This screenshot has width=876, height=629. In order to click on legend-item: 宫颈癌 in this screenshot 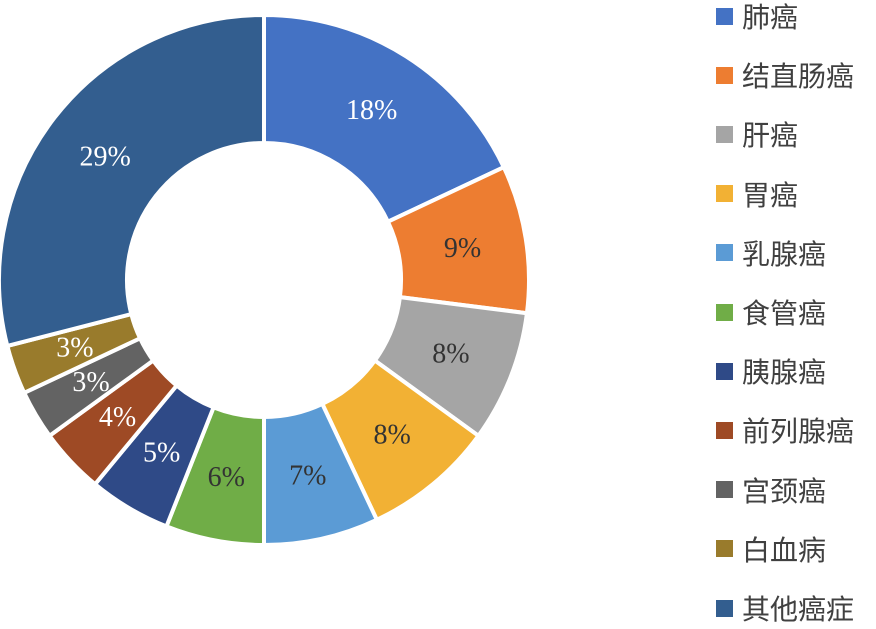, I will do `click(771, 490)`.